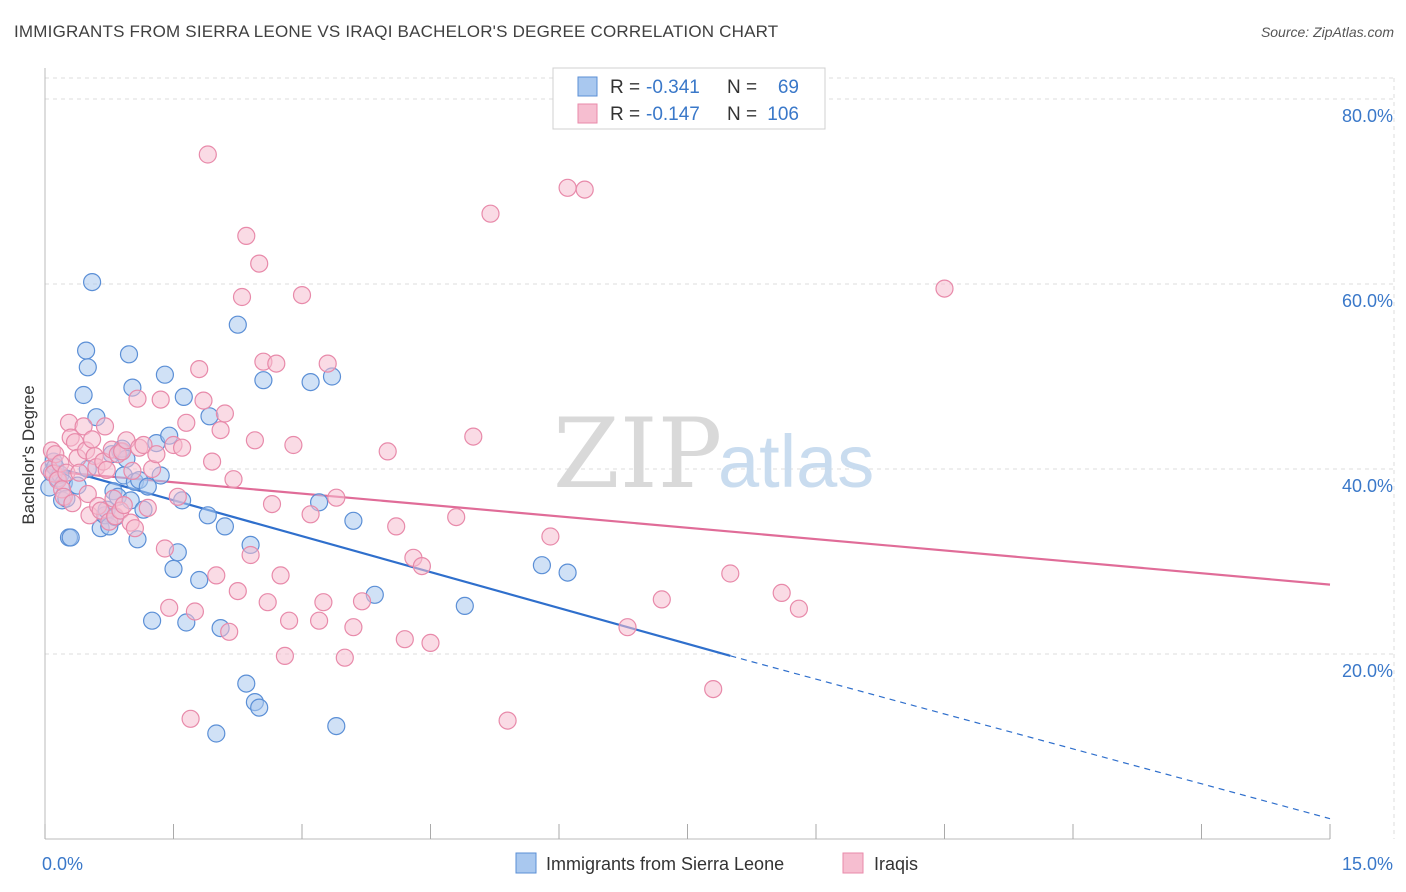 This screenshot has width=1406, height=892. I want to click on legend-swatch-pink, so click(587, 113).